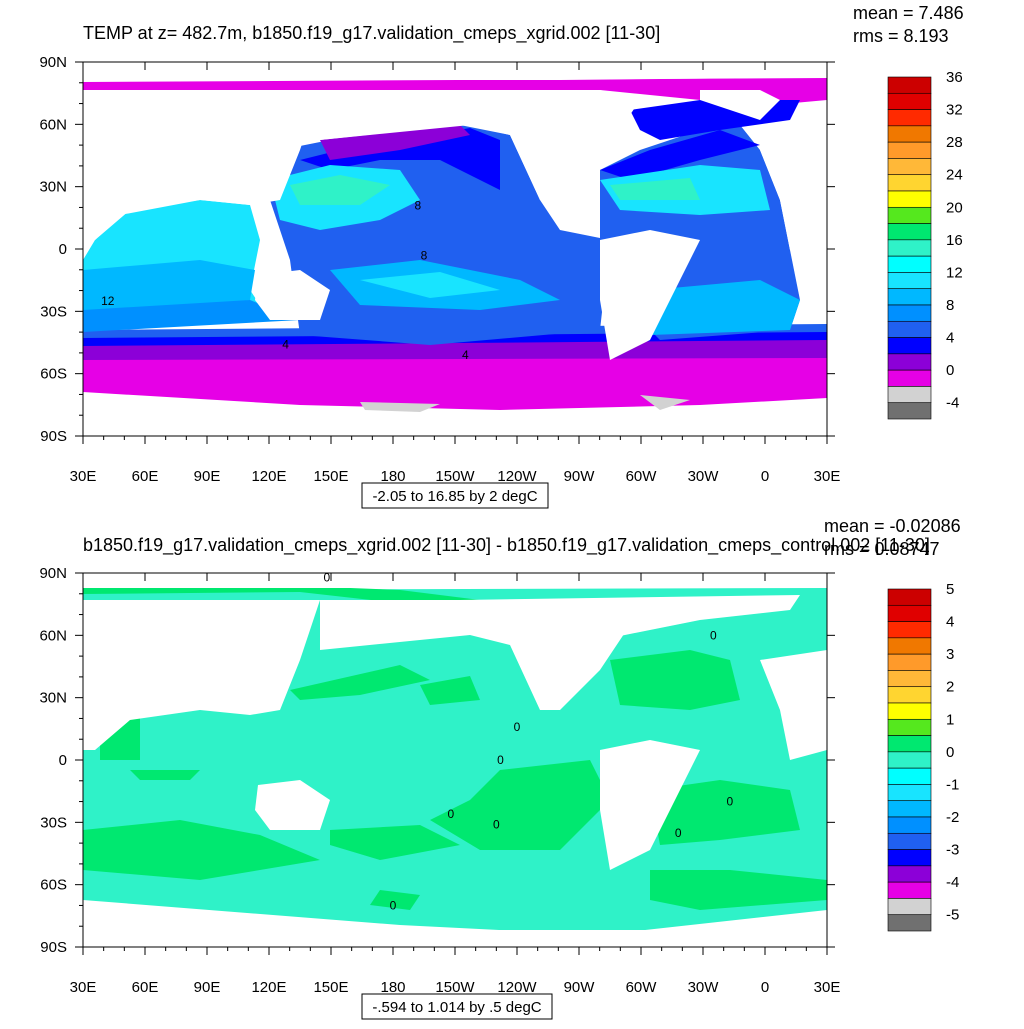 The height and width of the screenshot is (1029, 1024). What do you see at coordinates (901, 36) in the screenshot?
I see `panel1-rms: rms = 8.193` at bounding box center [901, 36].